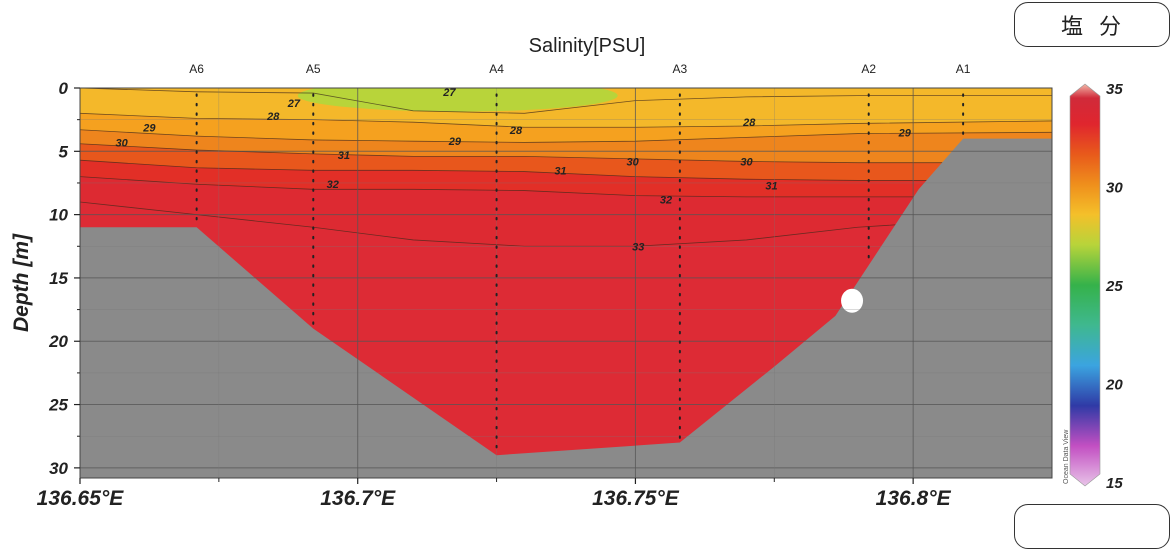 The width and height of the screenshot is (1173, 549). What do you see at coordinates (1114, 483) in the screenshot?
I see `colorbar-tick-label: 15` at bounding box center [1114, 483].